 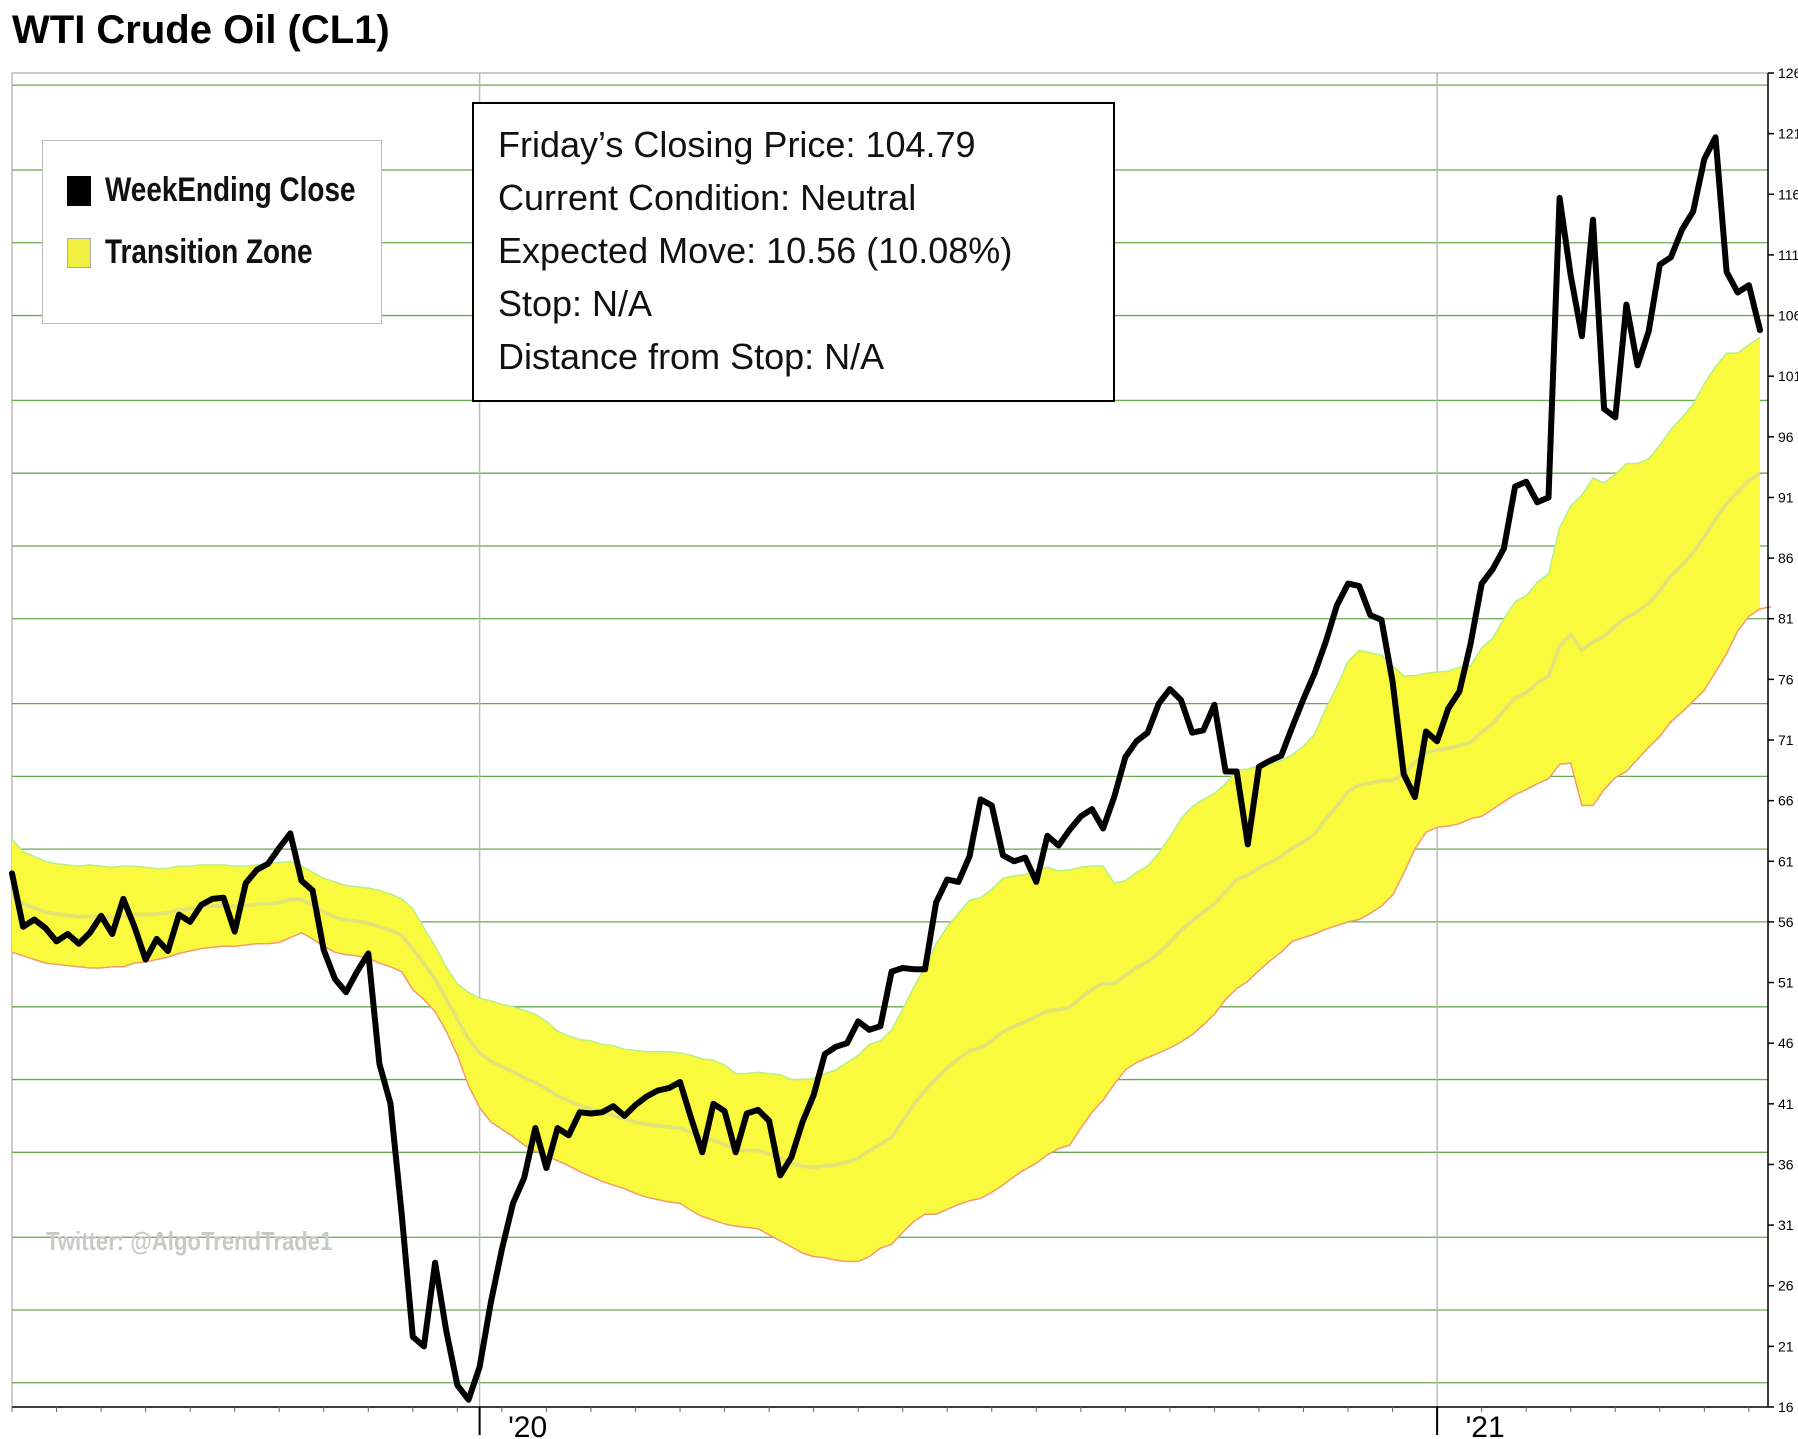 What do you see at coordinates (1786, 497) in the screenshot?
I see `y-tick-label: 91` at bounding box center [1786, 497].